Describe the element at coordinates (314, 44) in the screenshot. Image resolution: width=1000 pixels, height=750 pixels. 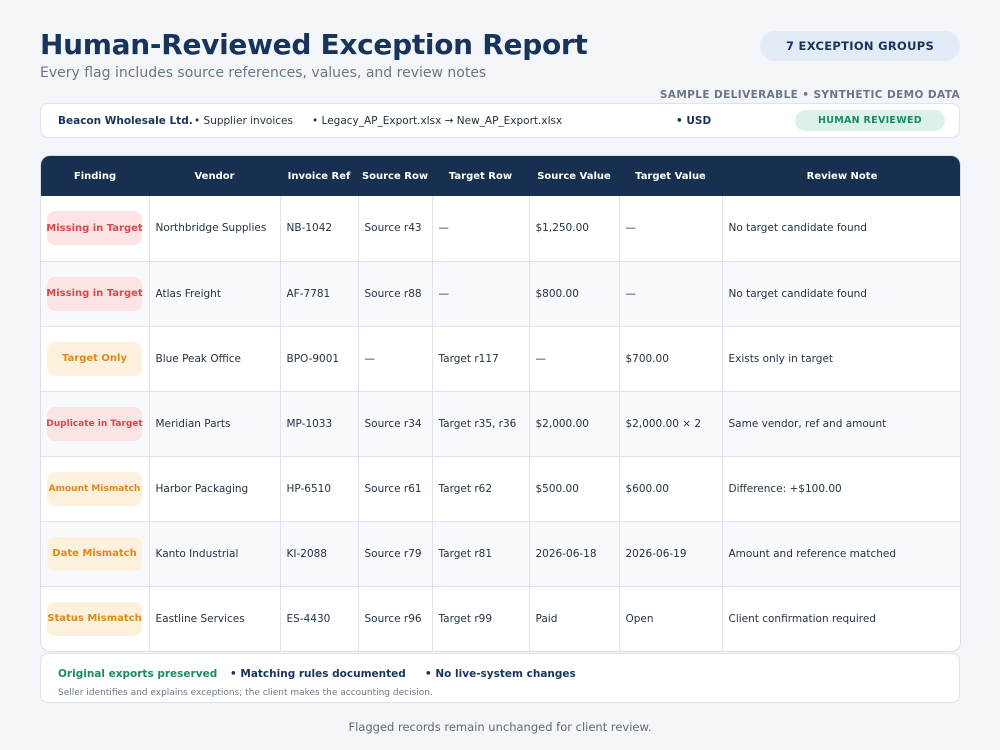
I see `page-title: Human-Reviewed Exception Report` at that location.